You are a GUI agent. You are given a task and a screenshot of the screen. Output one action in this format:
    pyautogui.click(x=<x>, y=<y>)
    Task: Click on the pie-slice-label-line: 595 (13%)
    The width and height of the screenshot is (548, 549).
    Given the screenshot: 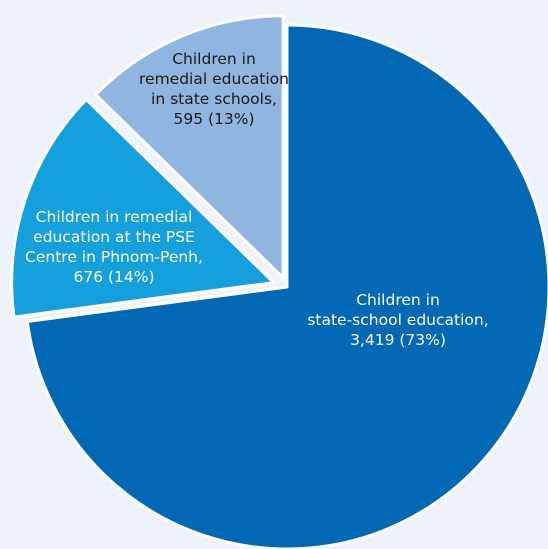 What is the action you would take?
    pyautogui.click(x=213, y=119)
    